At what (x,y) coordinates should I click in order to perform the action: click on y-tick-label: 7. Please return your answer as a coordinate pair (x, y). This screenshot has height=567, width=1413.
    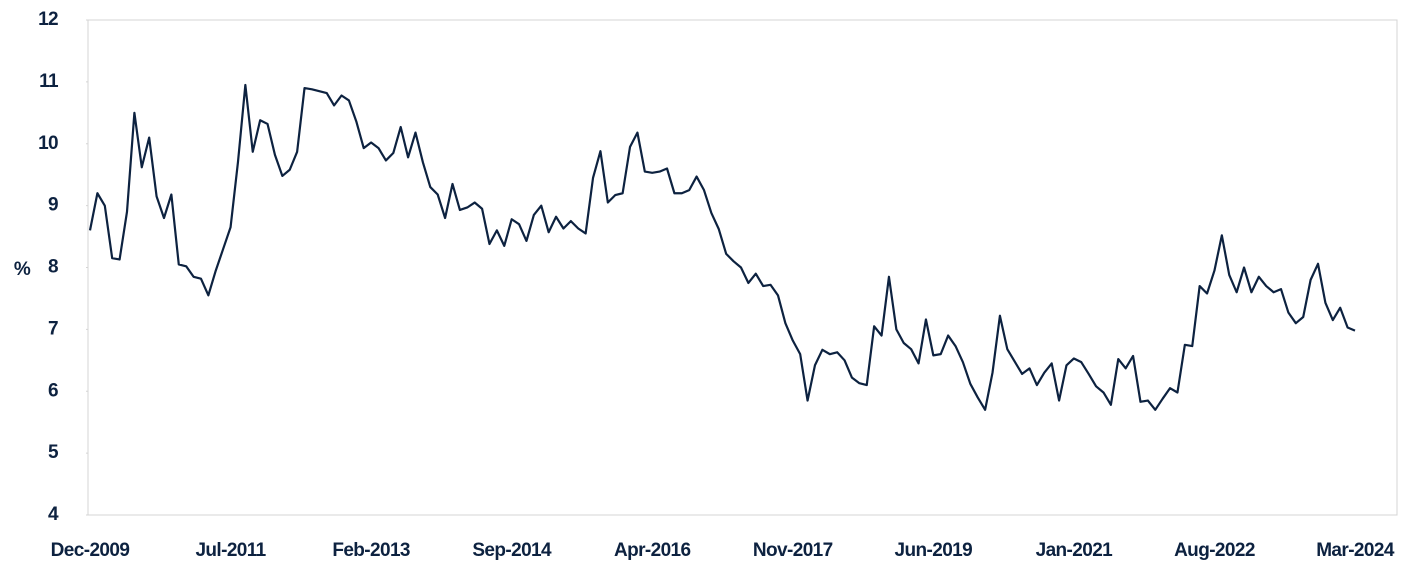
    Looking at the image, I should click on (53, 328).